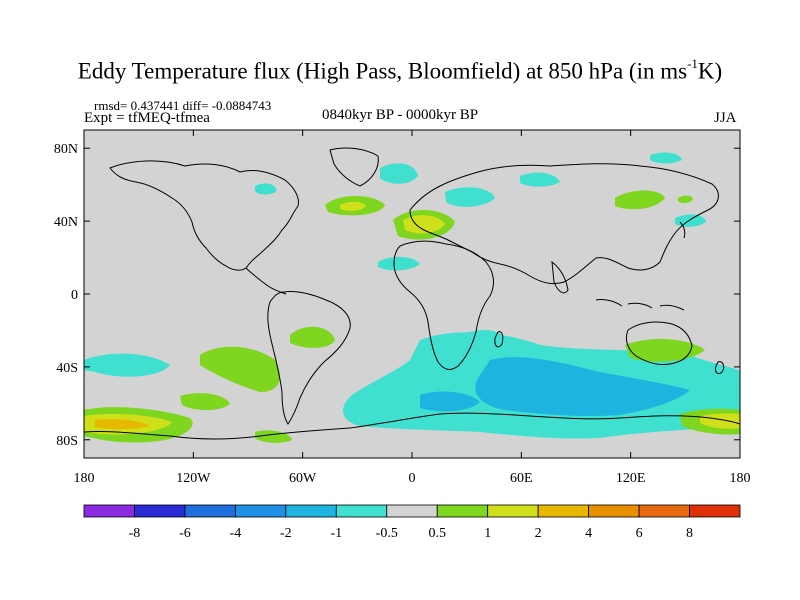 The width and height of the screenshot is (800, 600). I want to click on coast-new-zealand, so click(720, 368).